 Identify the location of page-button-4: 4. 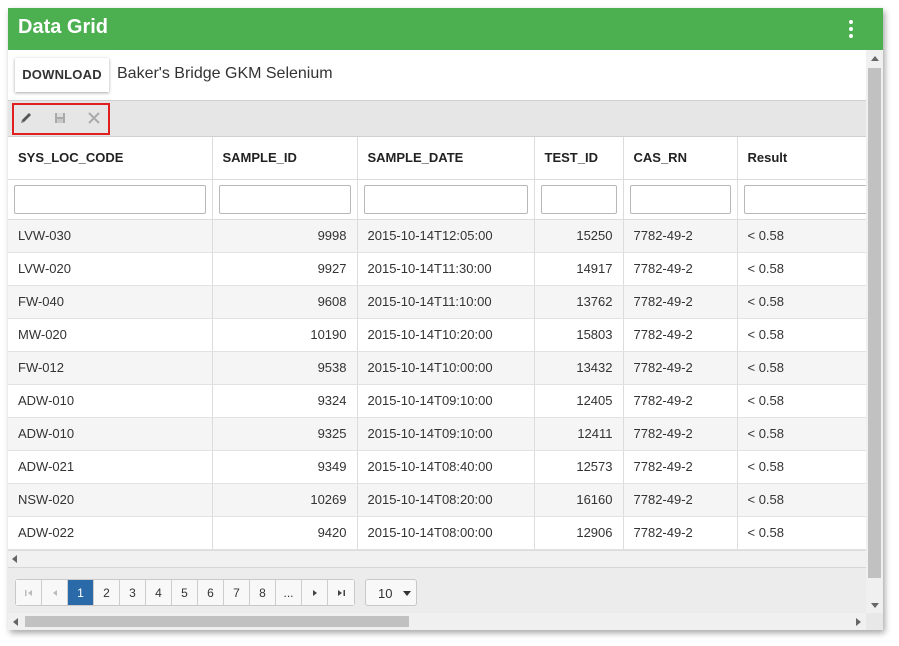
(159, 592).